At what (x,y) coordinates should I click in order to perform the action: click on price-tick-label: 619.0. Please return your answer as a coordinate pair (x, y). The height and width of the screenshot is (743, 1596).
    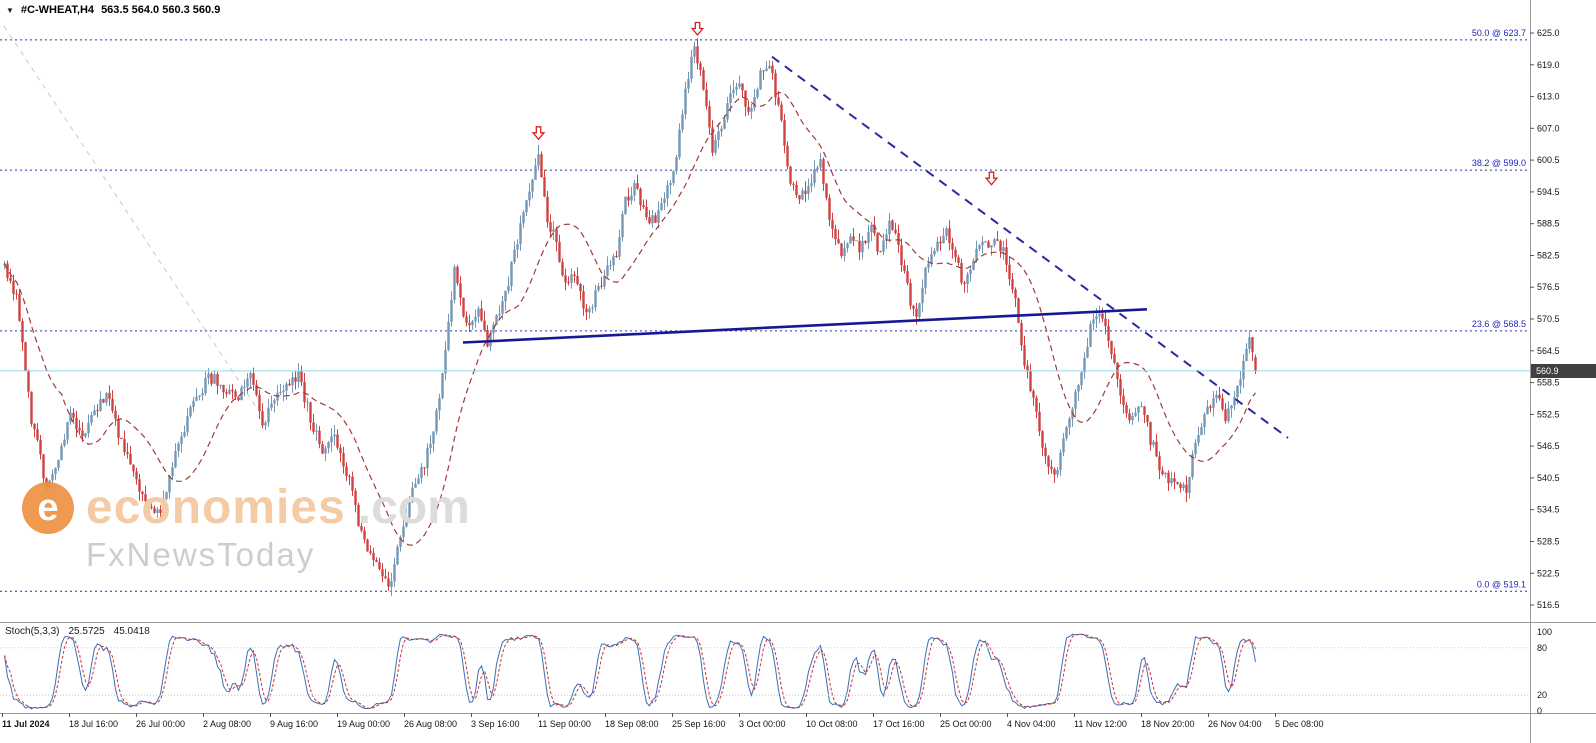
    Looking at the image, I should click on (1548, 65).